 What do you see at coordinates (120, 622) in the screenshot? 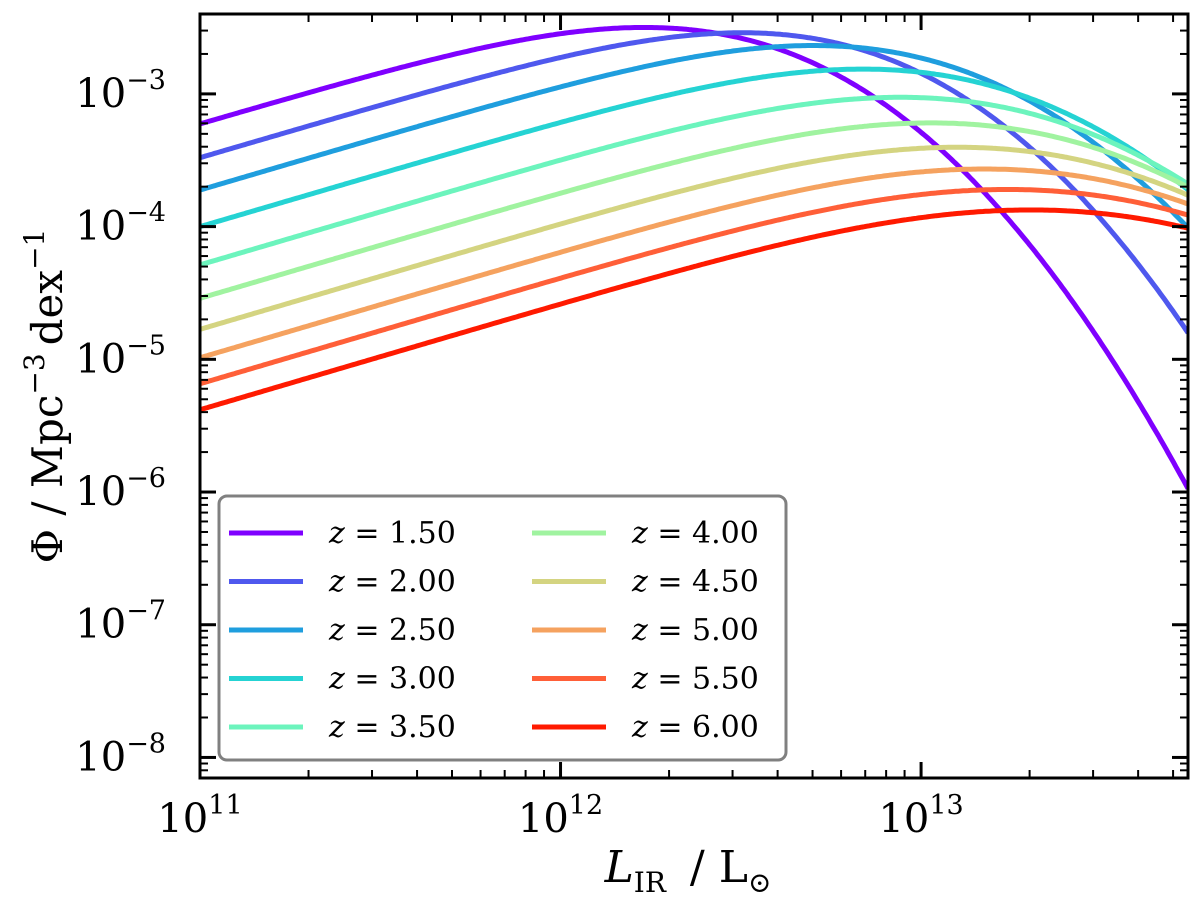
I see `y-tick-label: 10⁻⁷` at bounding box center [120, 622].